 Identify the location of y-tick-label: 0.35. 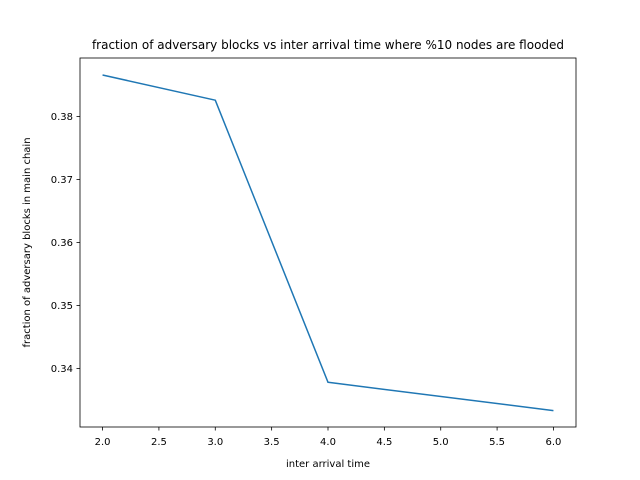
(62, 306).